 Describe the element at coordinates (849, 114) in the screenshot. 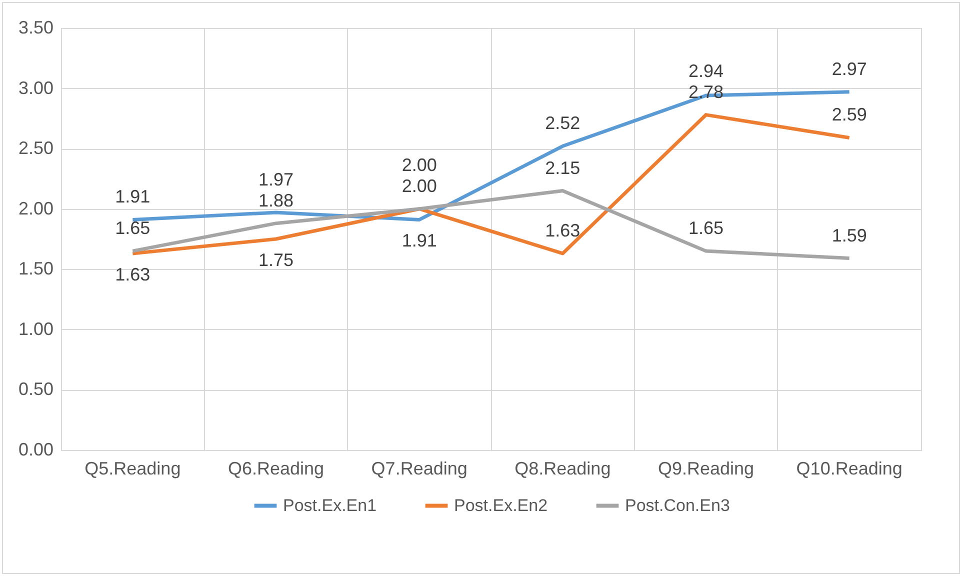

I see `data-label: 2.59` at that location.